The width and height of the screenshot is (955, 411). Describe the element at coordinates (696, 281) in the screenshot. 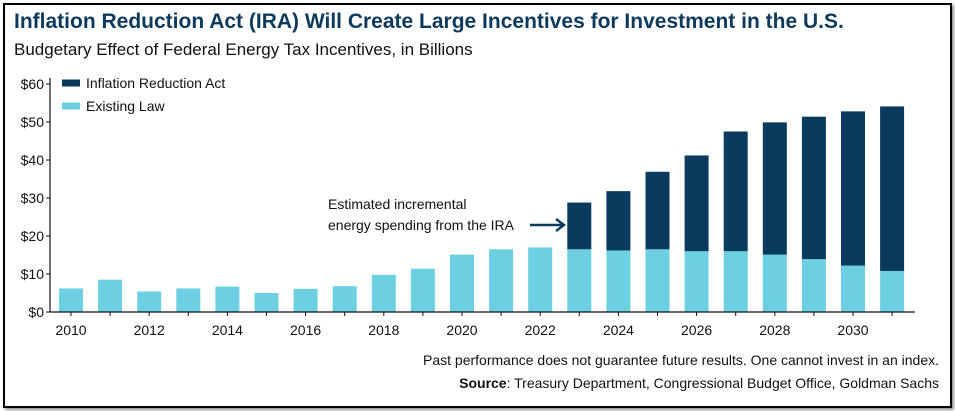

I see `bar-existing-2026` at that location.